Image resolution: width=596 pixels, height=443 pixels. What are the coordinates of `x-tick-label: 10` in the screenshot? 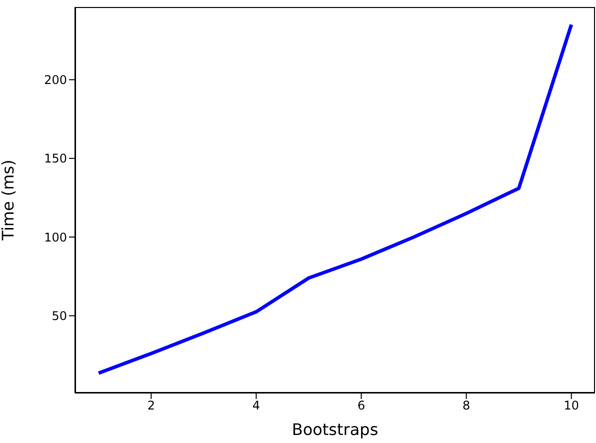 It's located at (572, 405).